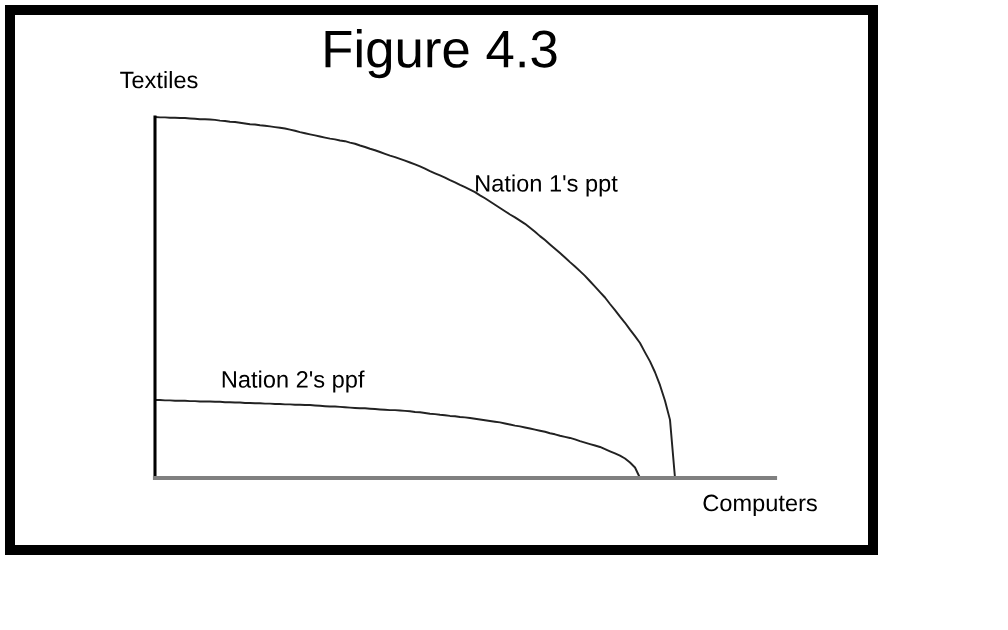 Image resolution: width=1008 pixels, height=630 pixels. Describe the element at coordinates (547, 185) in the screenshot. I see `series-label: Nation 1's ppt` at that location.